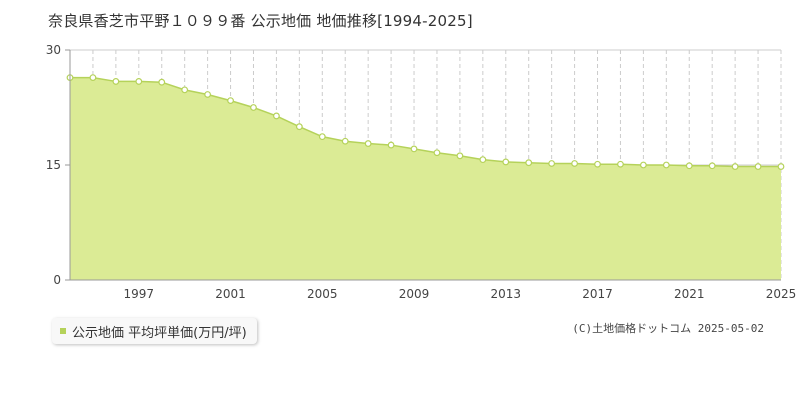  Describe the element at coordinates (260, 21) in the screenshot. I see `chart-title: 奈良県香芝市平野１０９９番 公示地価 地価推移[1994-2025]` at that location.